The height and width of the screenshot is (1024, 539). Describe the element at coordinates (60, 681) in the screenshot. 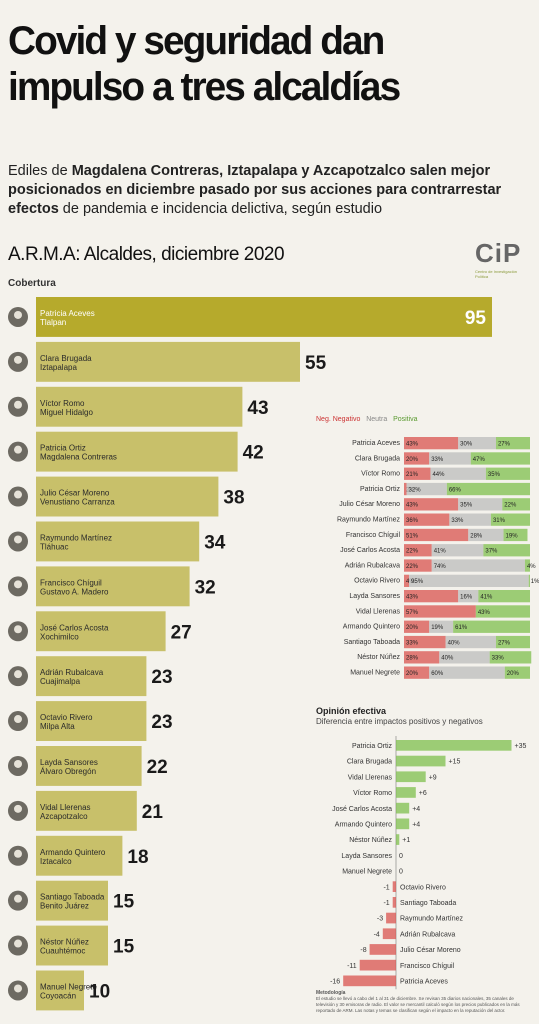

I see `coverage-borough: Cuajimalpa` at that location.